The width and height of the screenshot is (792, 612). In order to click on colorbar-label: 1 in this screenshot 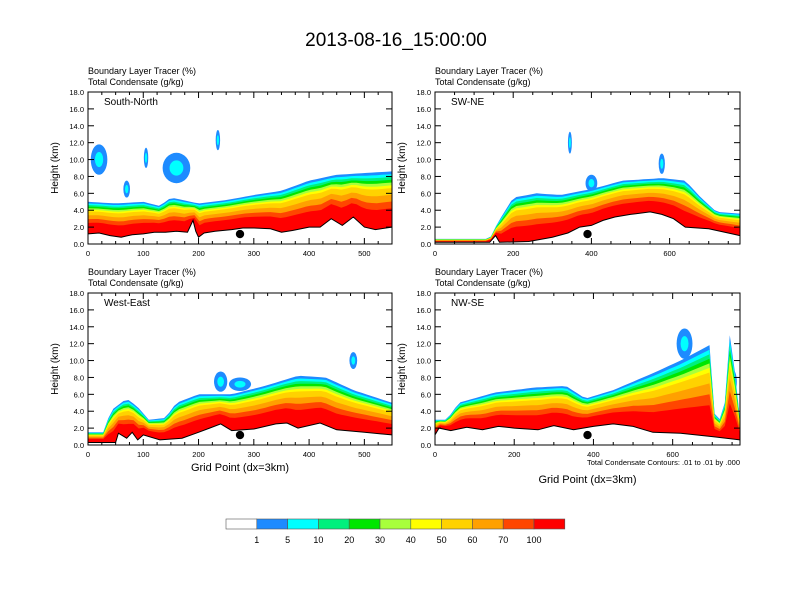, I will do `click(256, 540)`.